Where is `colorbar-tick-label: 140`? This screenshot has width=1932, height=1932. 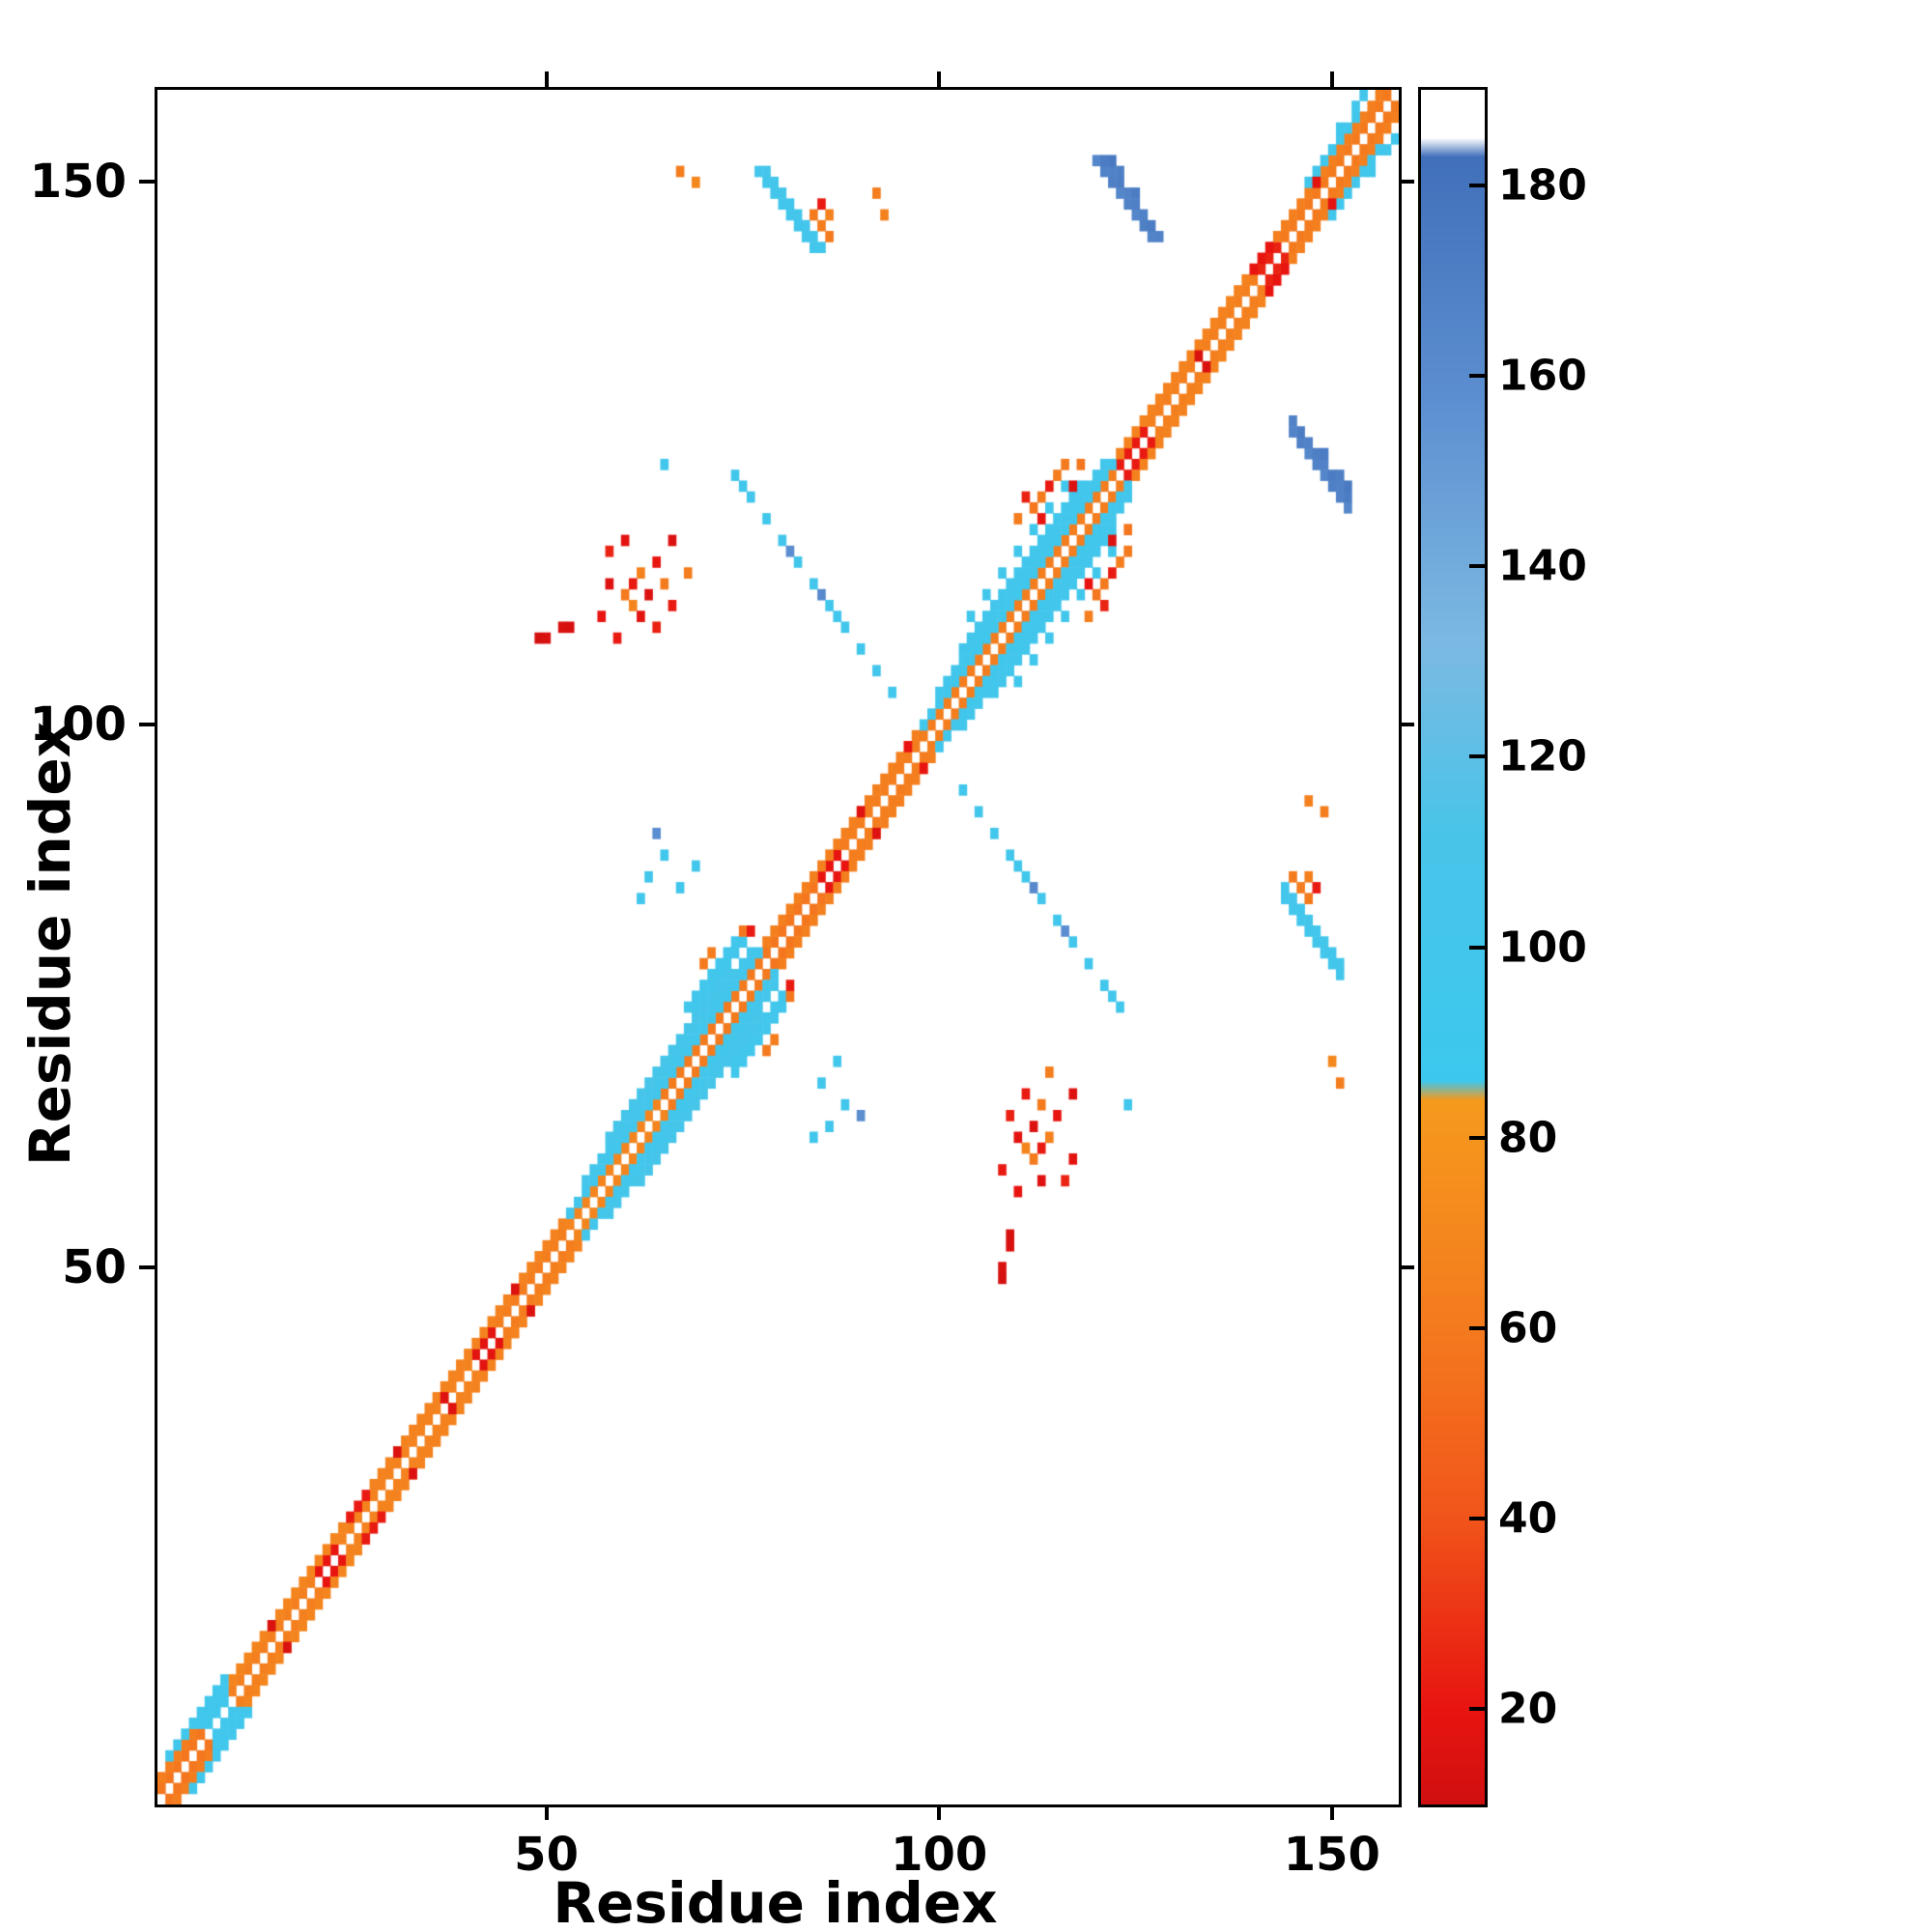
colorbar-tick-label: 140 is located at coordinates (1542, 566).